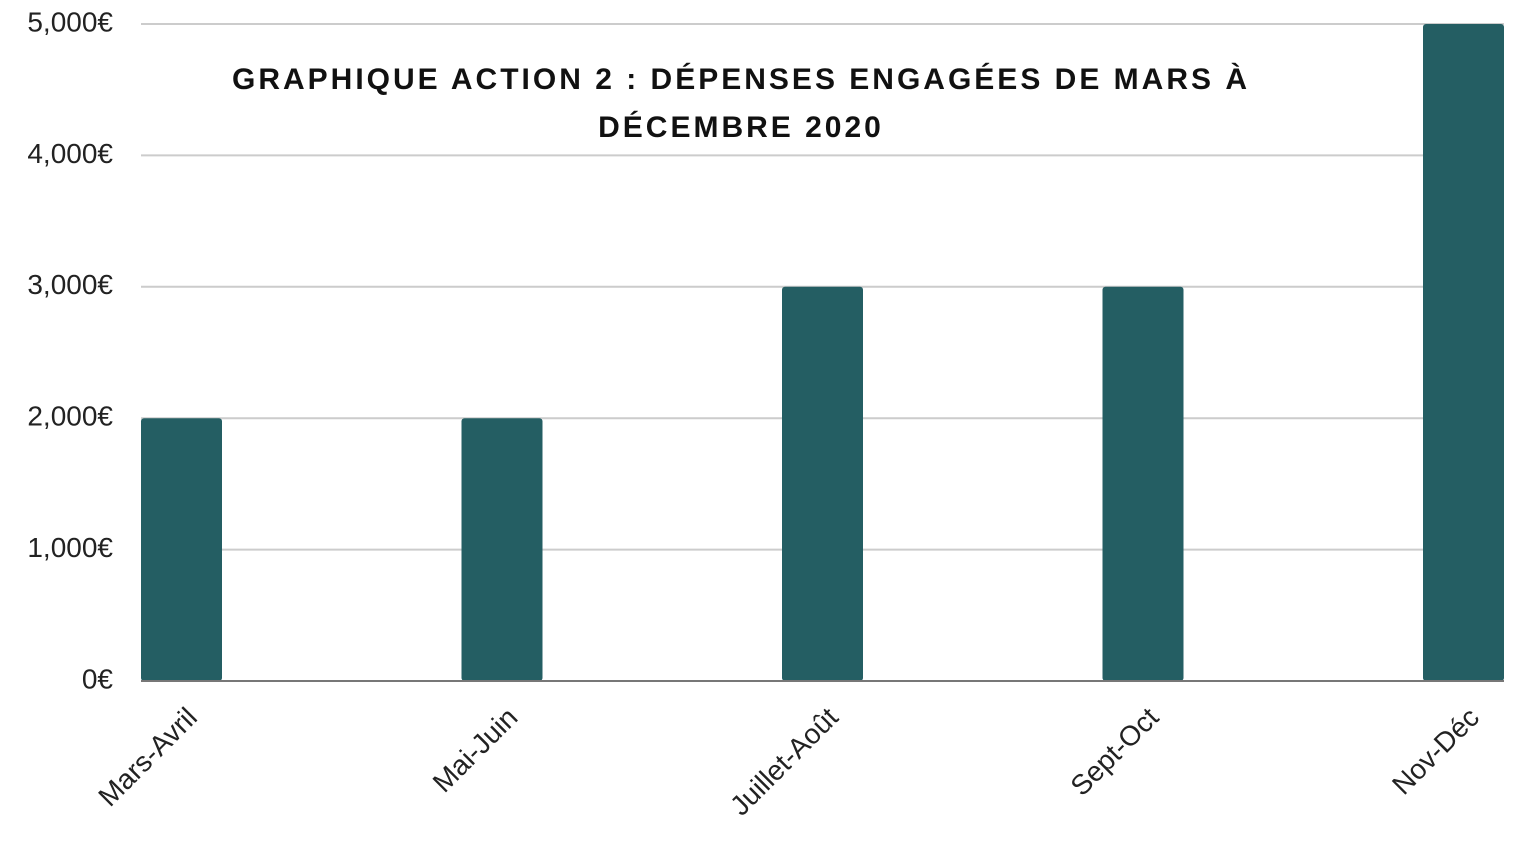 This screenshot has height=850, width=1514. What do you see at coordinates (70, 416) in the screenshot?
I see `y-tick-label: 2,000€` at bounding box center [70, 416].